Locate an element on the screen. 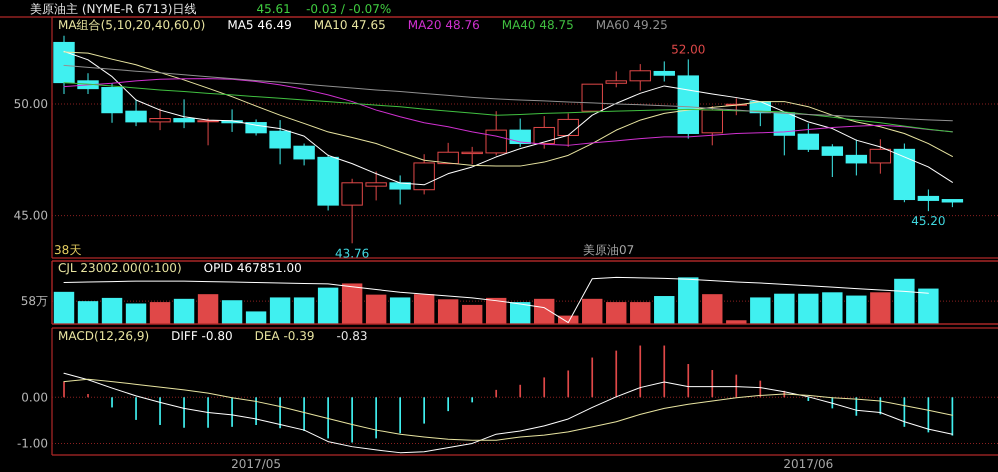 The image size is (998, 472). text: DIFF -0.80 is located at coordinates (202, 336).